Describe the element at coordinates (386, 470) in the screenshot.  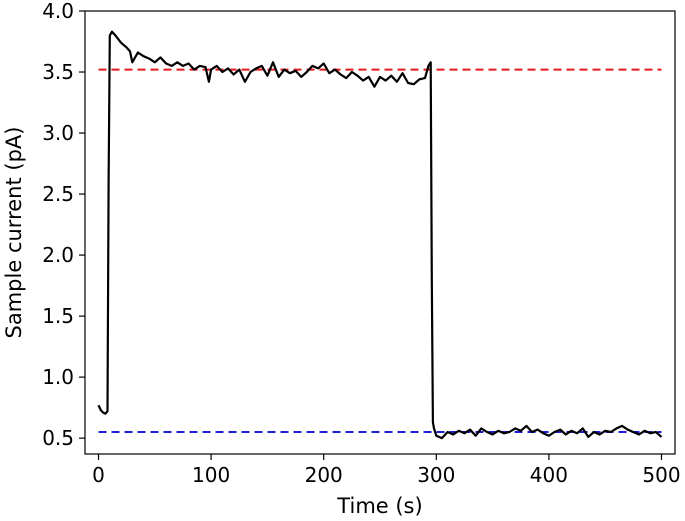
I see `x-axis: 0 100 200 300 400 500` at that location.